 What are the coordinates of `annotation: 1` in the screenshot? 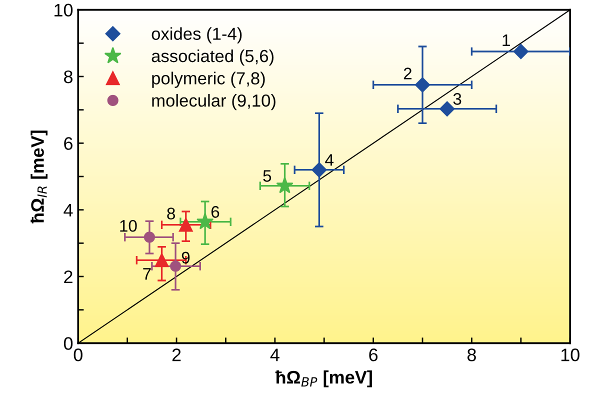 It's located at (506, 40).